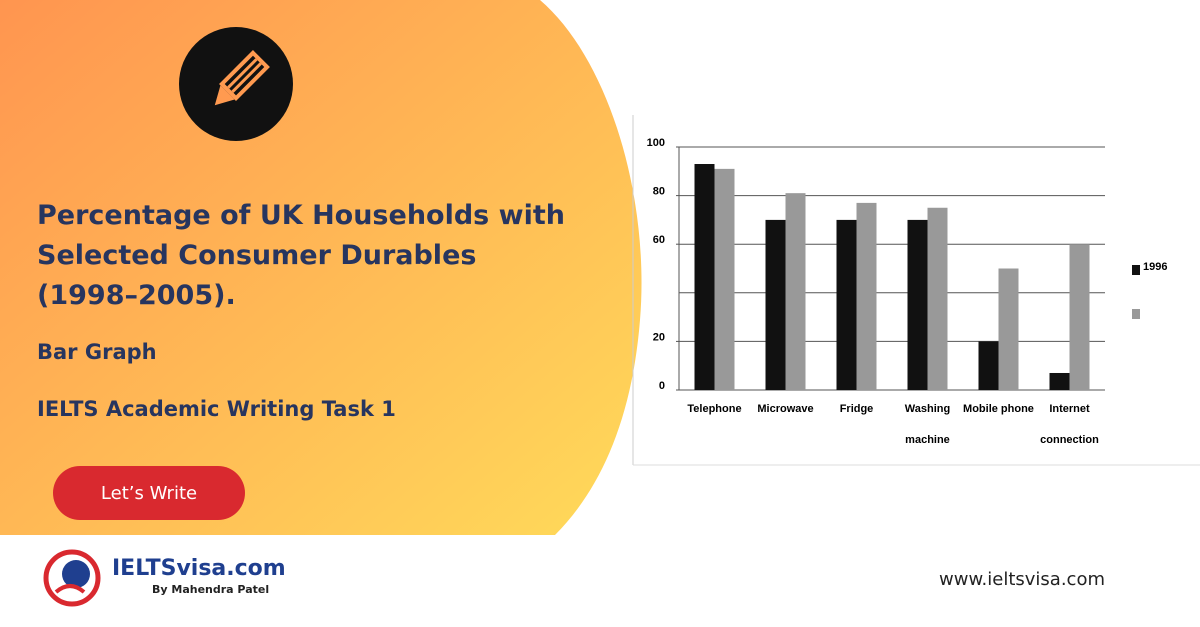 Image resolution: width=1200 pixels, height=627 pixels. Describe the element at coordinates (659, 192) in the screenshot. I see `y-tick-label: 80` at that location.